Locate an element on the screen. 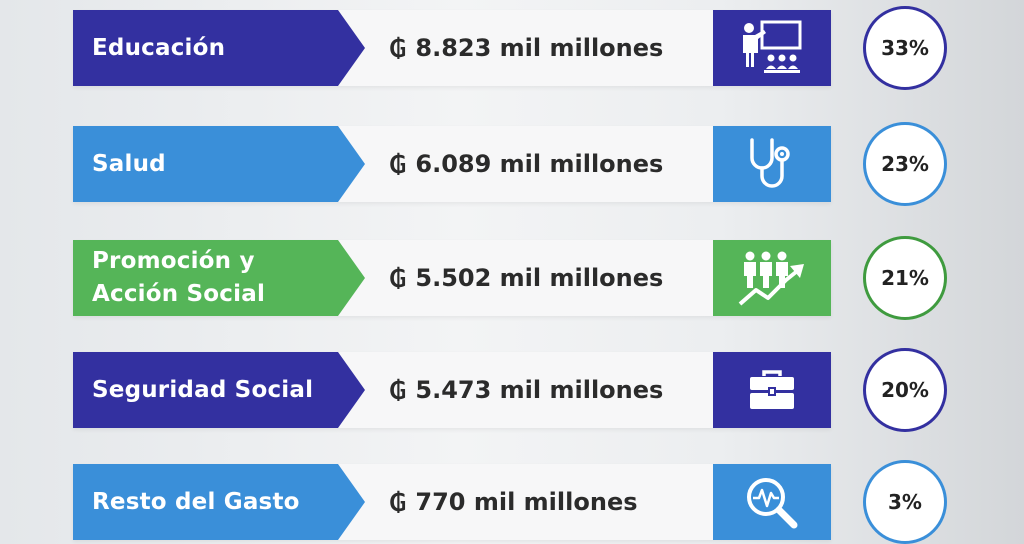 The height and width of the screenshot is (544, 1024). category-label: Promoción y Acción Social is located at coordinates (219, 278).